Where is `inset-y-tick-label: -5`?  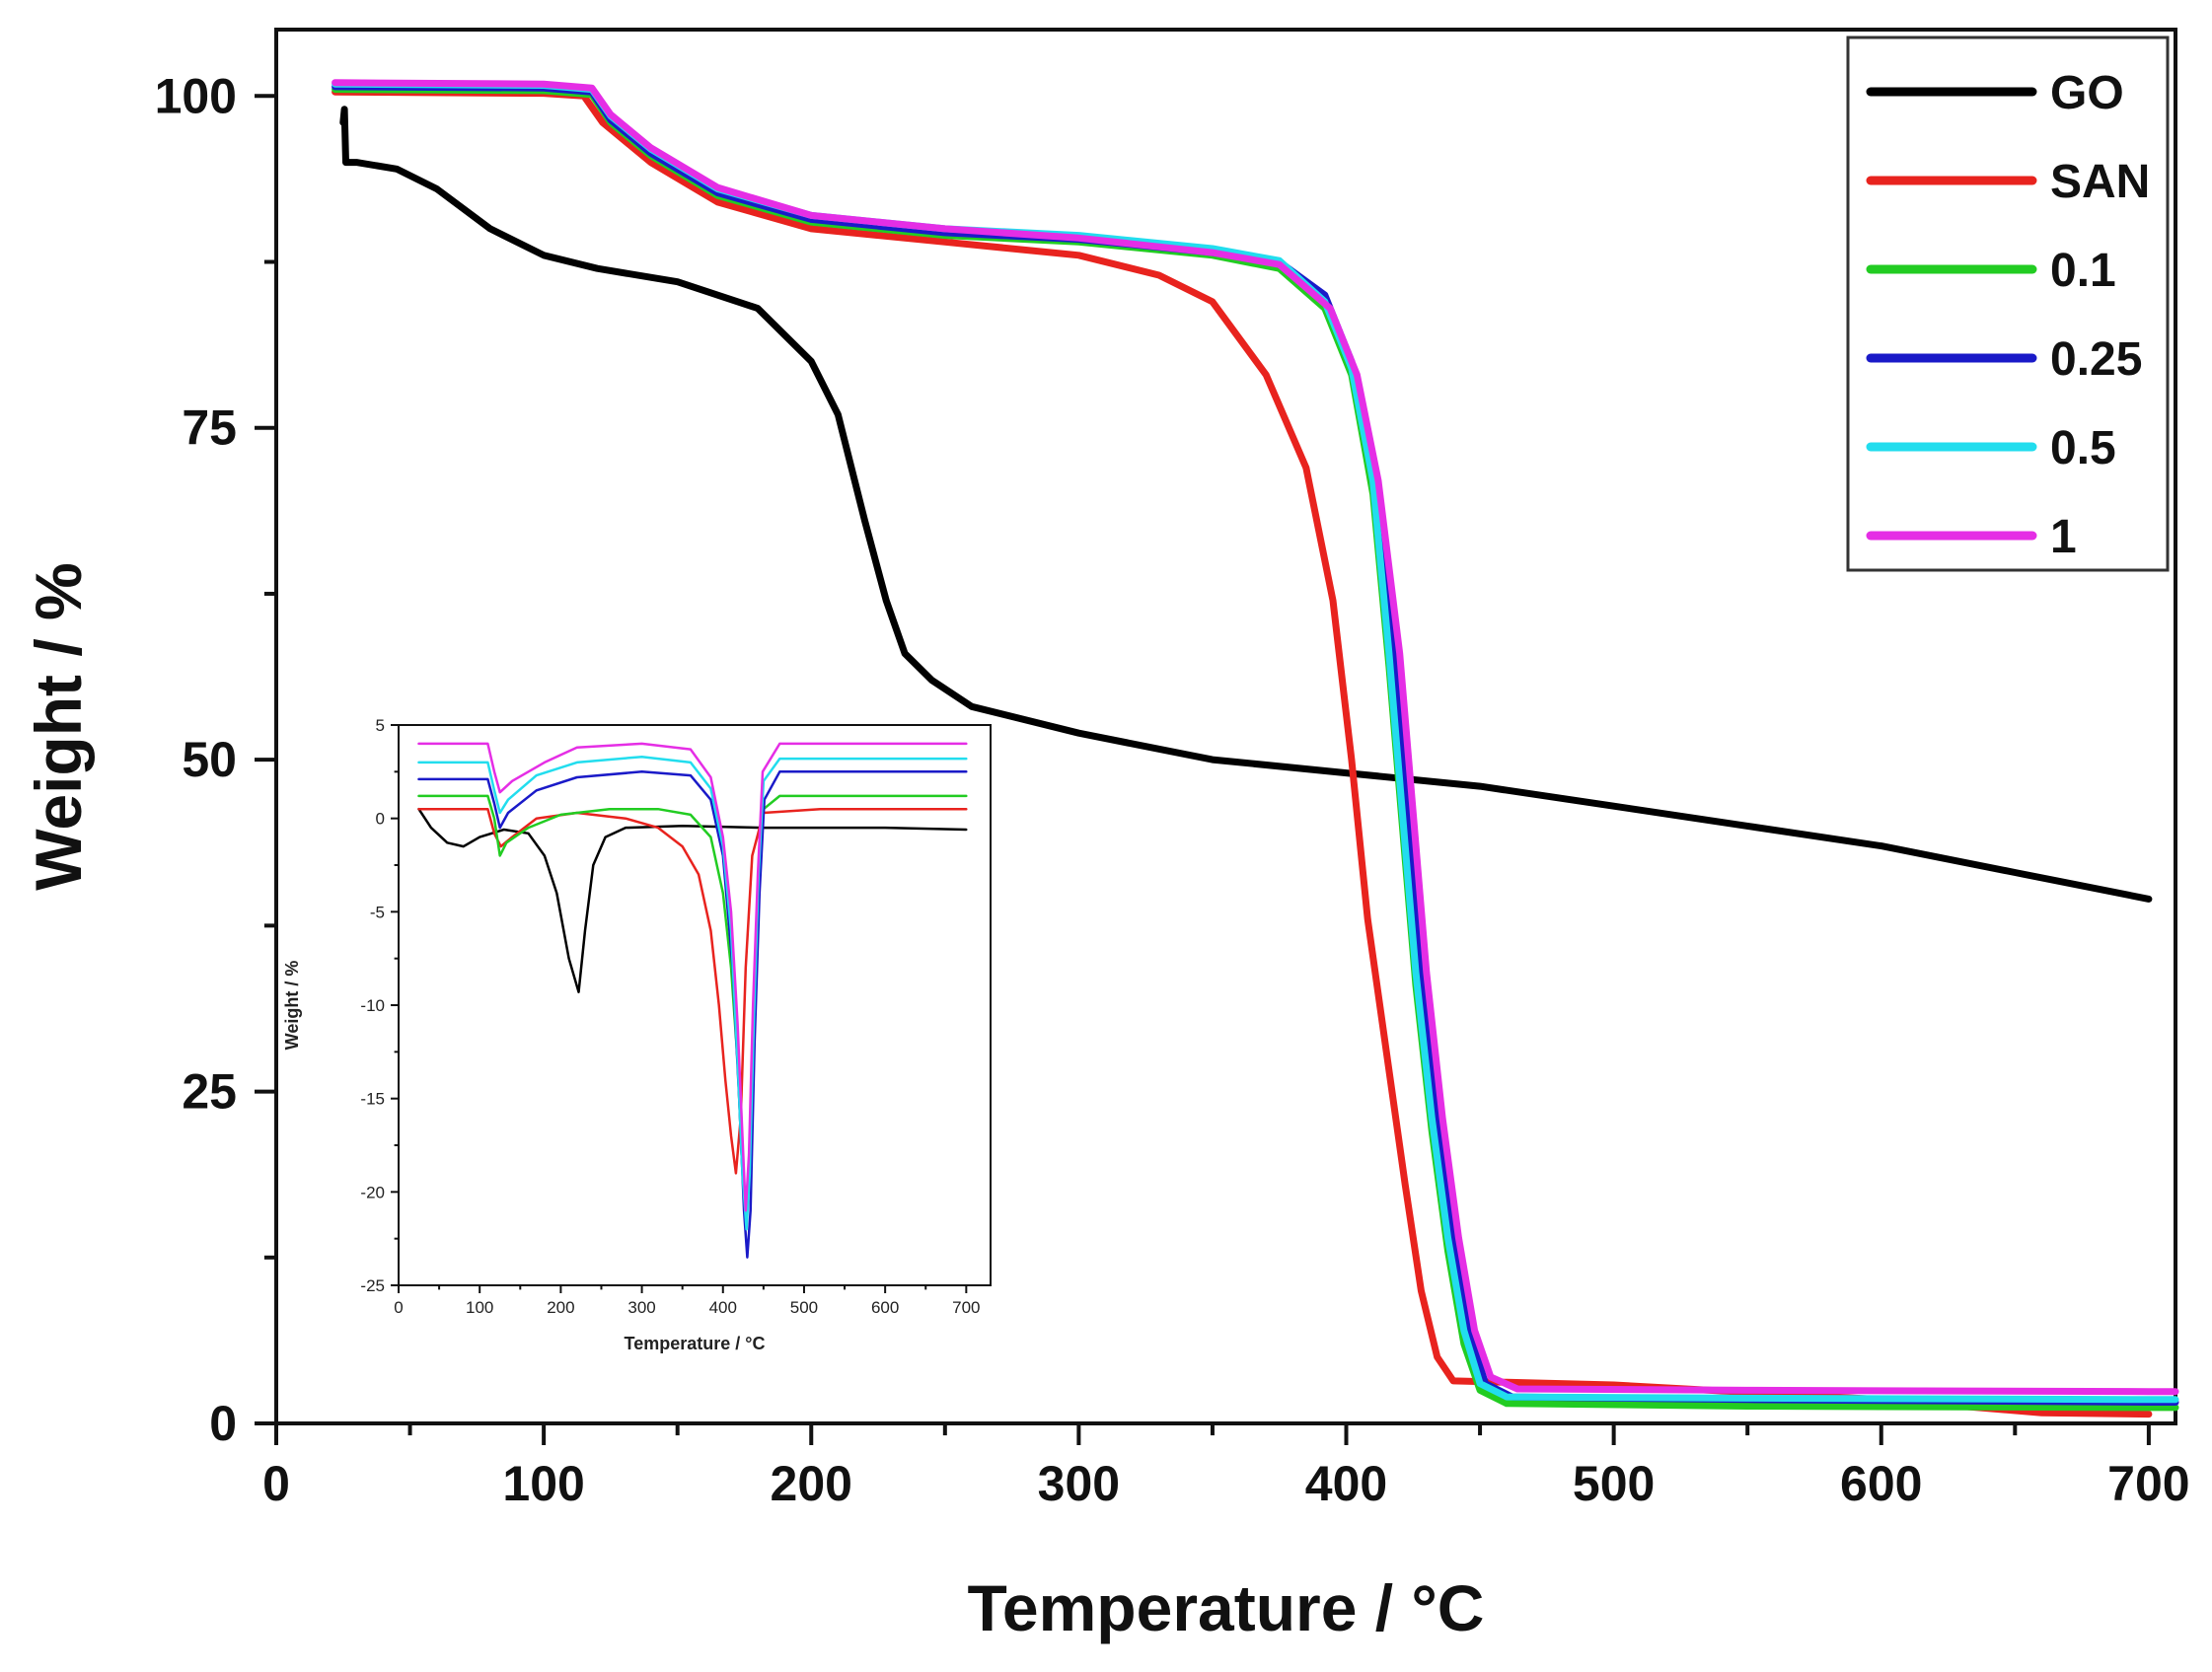
inset-y-tick-label: -5 is located at coordinates (377, 912).